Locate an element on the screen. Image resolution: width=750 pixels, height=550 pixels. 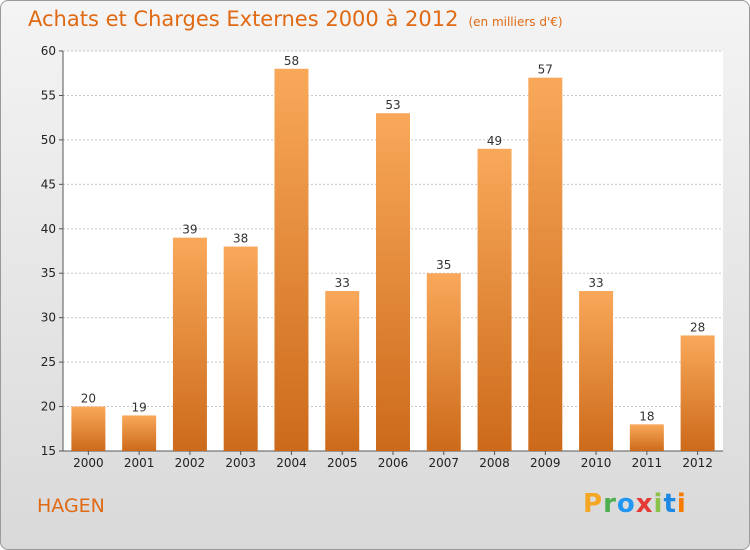
bar-value-label: 19 is located at coordinates (139, 407).